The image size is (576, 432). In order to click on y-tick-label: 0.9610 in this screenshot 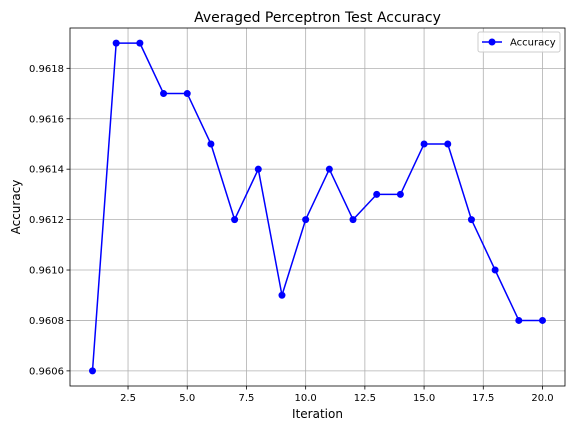, I will do `click(46, 271)`.